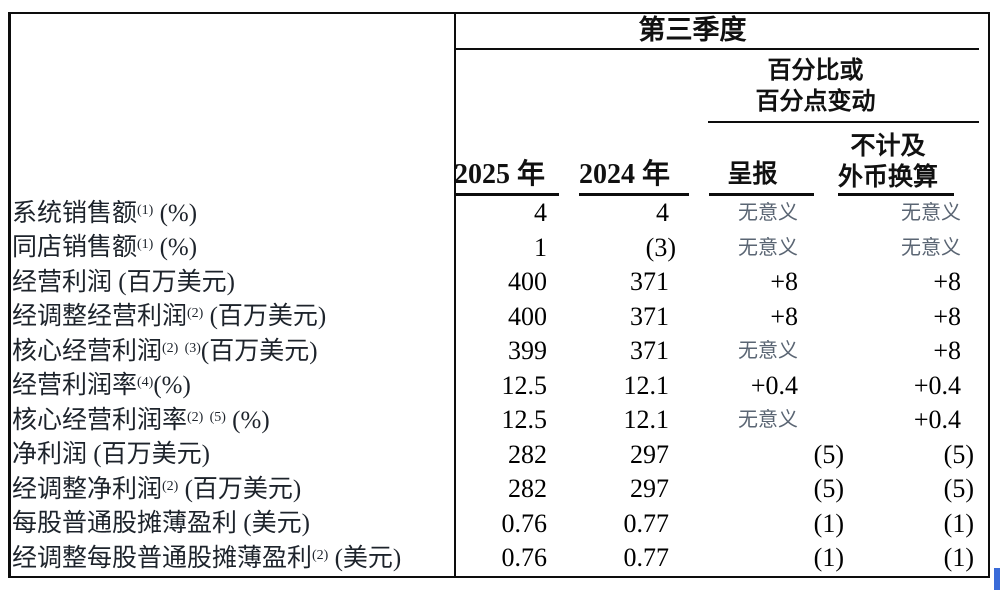 This screenshot has height=590, width=1000. I want to click on table-row: 经营利润率(4)(%) 12.5 12.1 +0.4 +0.4, so click(499, 386).